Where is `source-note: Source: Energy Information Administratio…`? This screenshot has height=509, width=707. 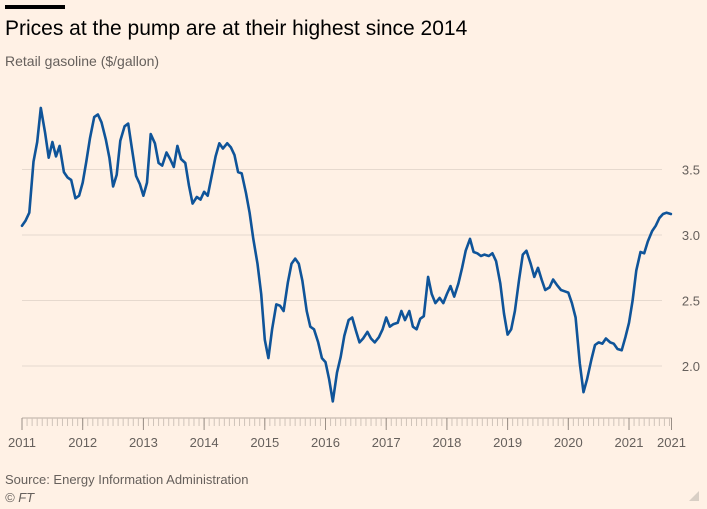 source-note: Source: Energy Information Administratio… is located at coordinates (127, 479).